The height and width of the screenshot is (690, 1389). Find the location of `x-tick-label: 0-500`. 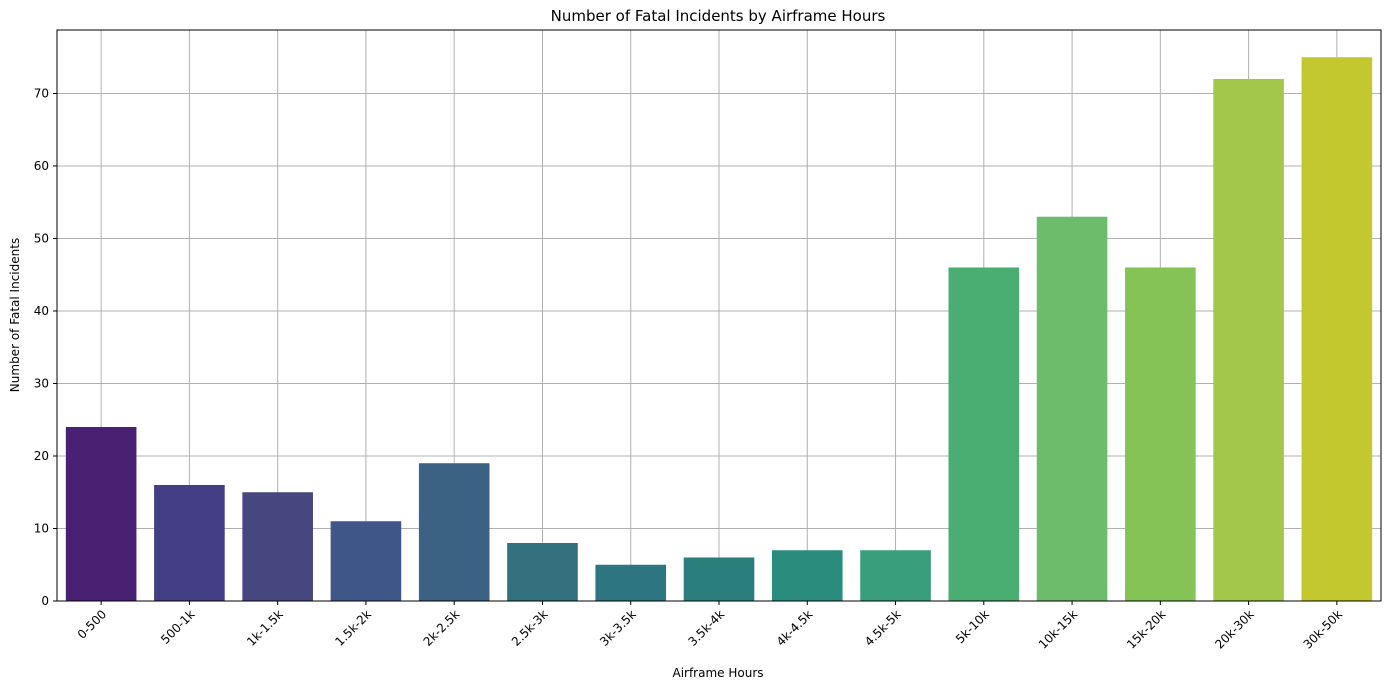

x-tick-label: 0-500 is located at coordinates (92, 624).